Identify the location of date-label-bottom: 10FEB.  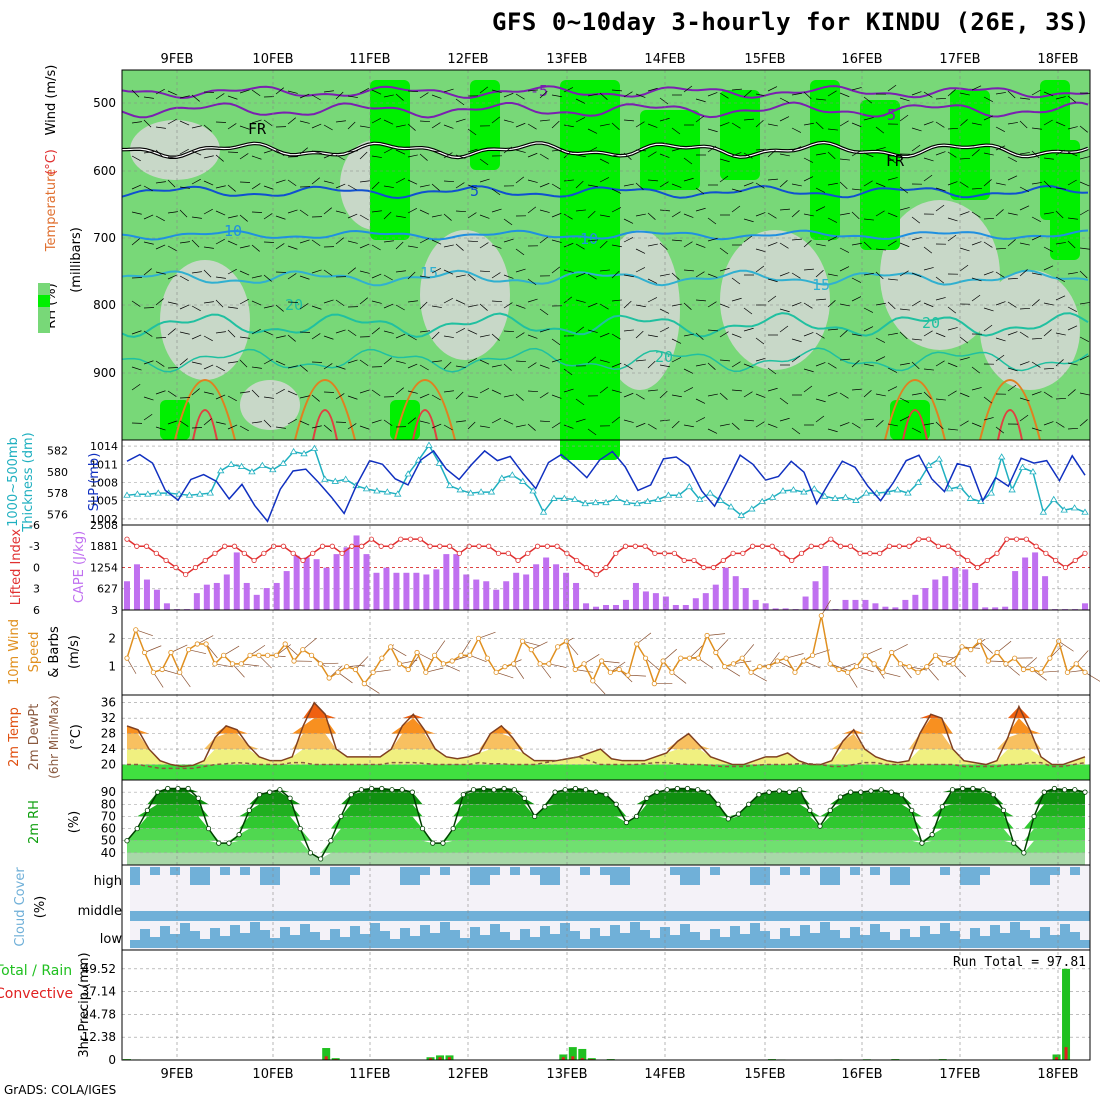
(272, 1074).